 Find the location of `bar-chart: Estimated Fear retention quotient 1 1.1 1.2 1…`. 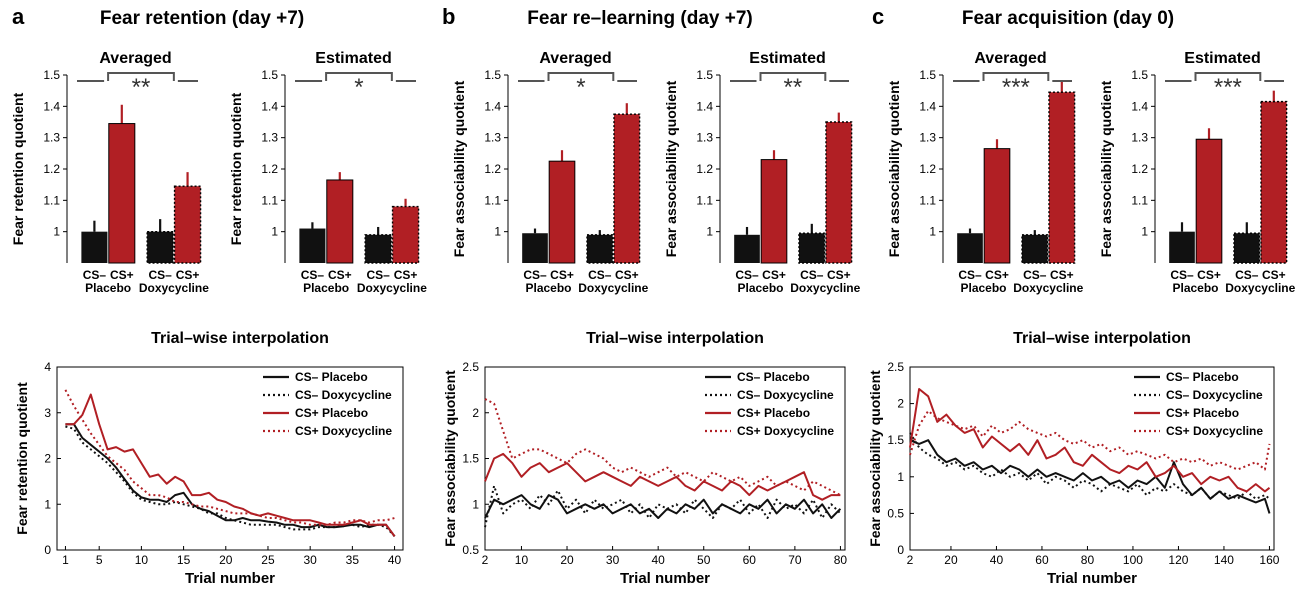

bar-chart: Estimated Fear retention quotient 1 1.1 1.2 1… is located at coordinates (327, 172).